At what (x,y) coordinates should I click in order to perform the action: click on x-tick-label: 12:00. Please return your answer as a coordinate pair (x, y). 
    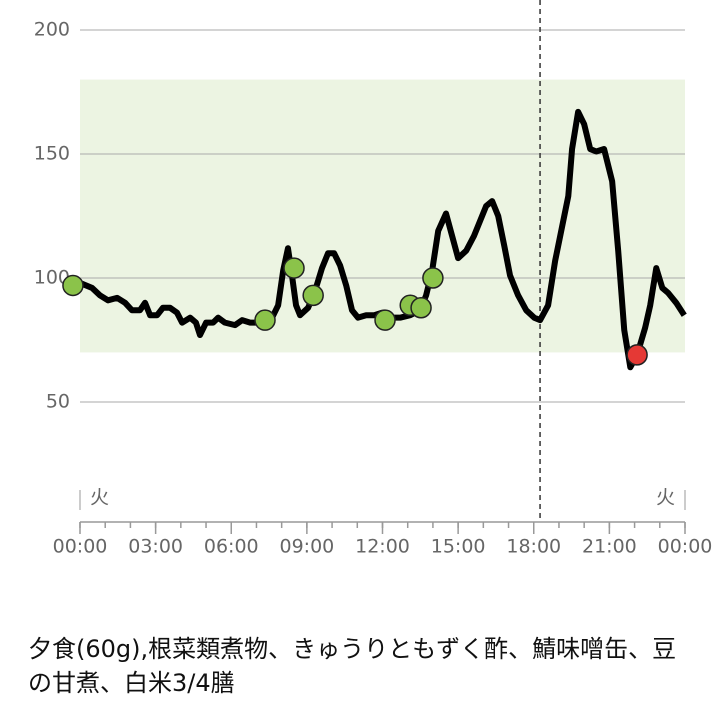
    Looking at the image, I should click on (382, 547).